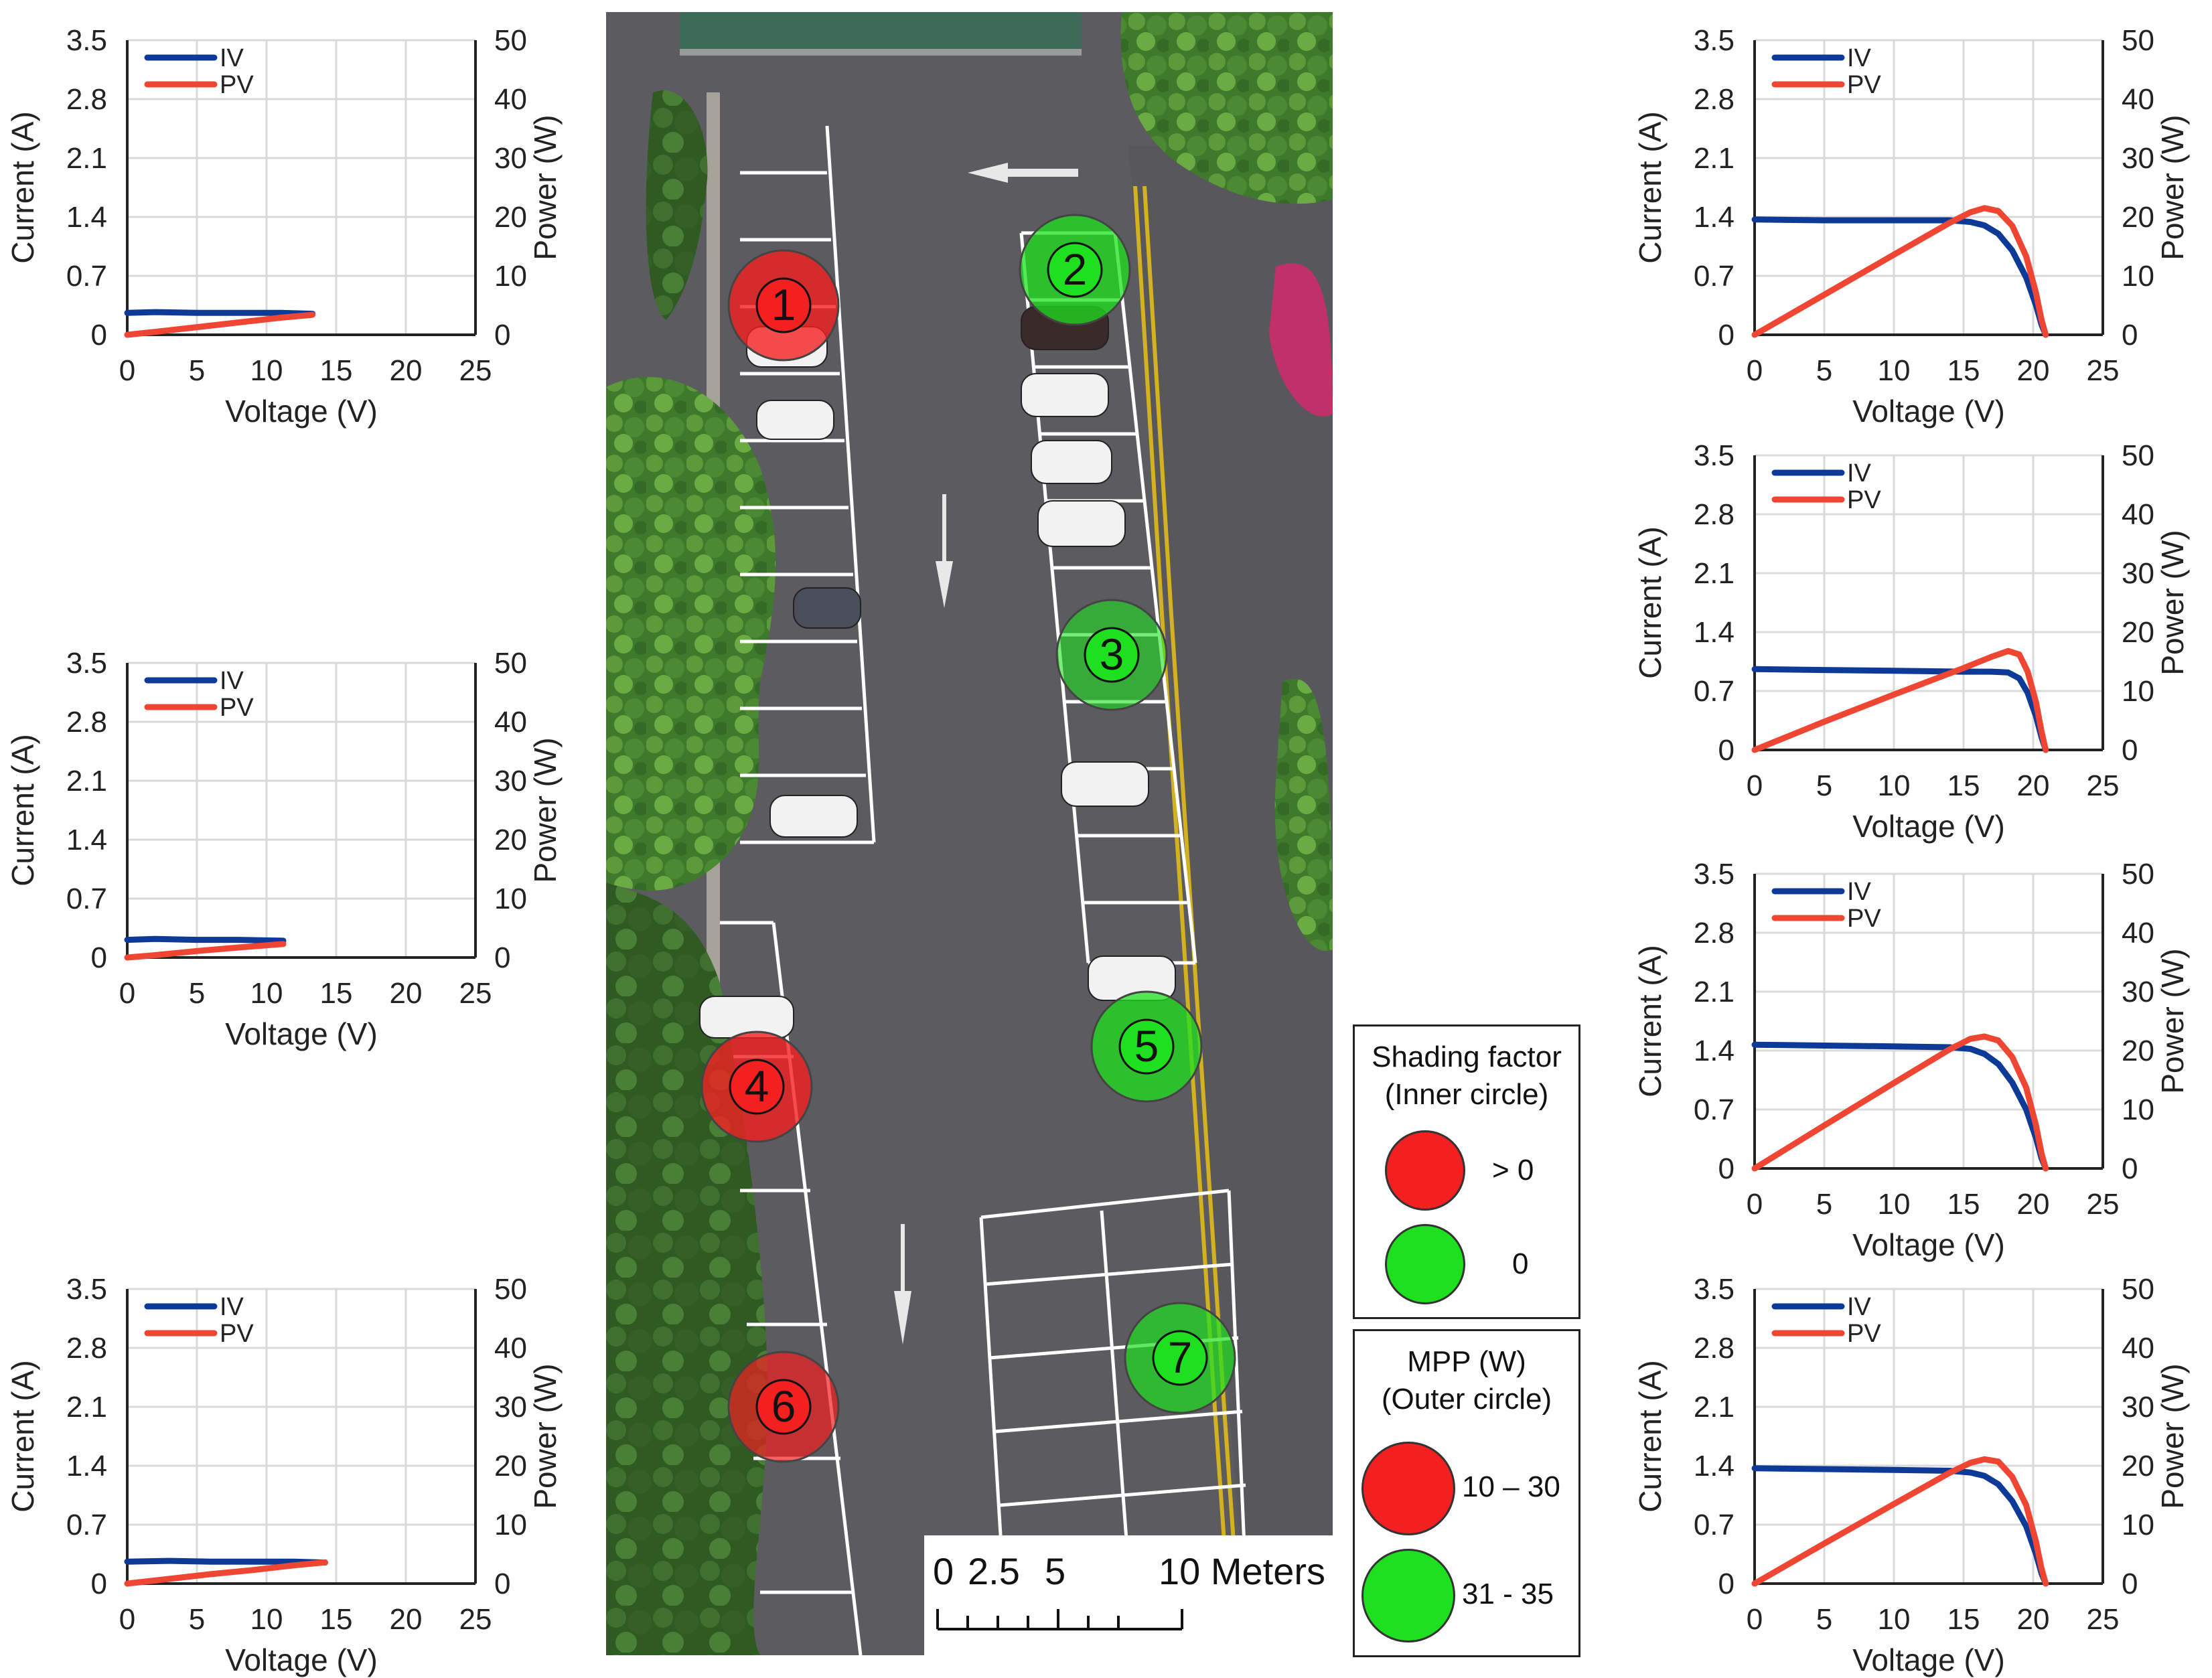 This screenshot has height=1678, width=2212. I want to click on scale-label-5: 5, so click(1055, 1571).